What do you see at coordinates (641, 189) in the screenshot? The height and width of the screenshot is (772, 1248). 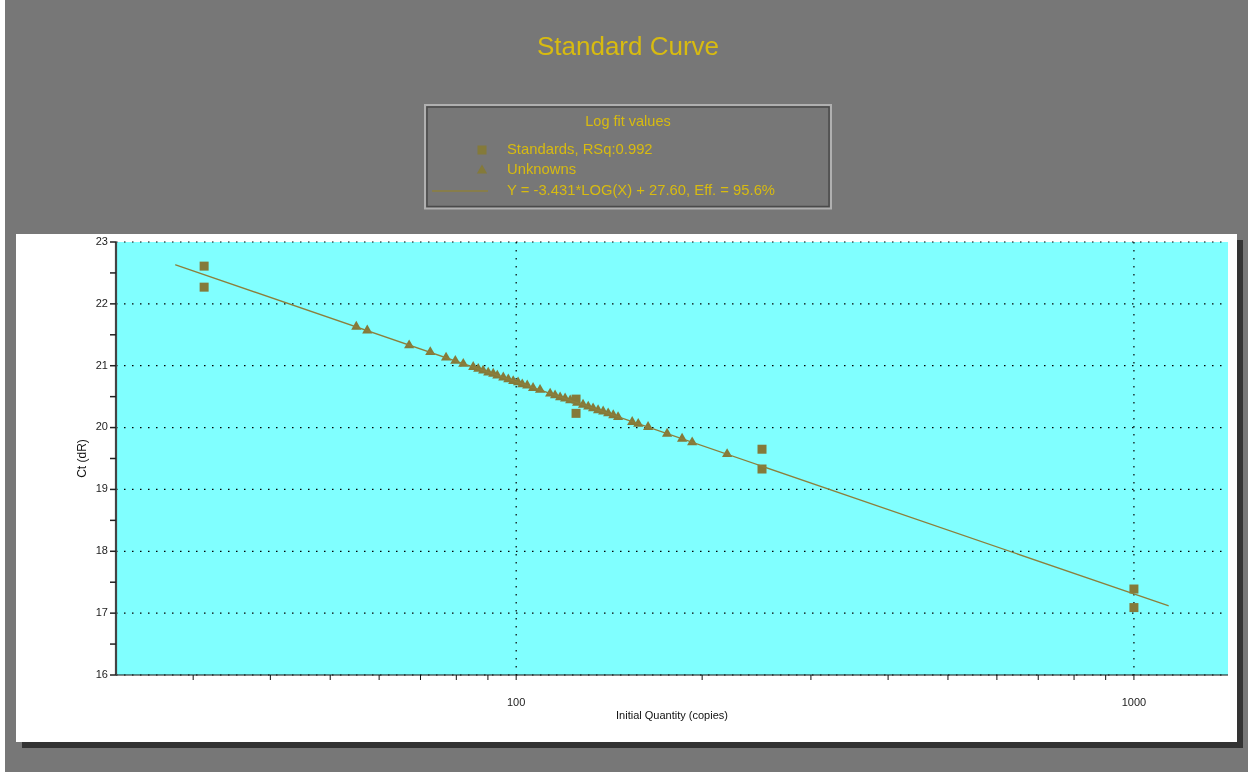 I see `legend-label: Y = -3.431*LOG(X) + 27.60, Eff. = 95.6%` at bounding box center [641, 189].